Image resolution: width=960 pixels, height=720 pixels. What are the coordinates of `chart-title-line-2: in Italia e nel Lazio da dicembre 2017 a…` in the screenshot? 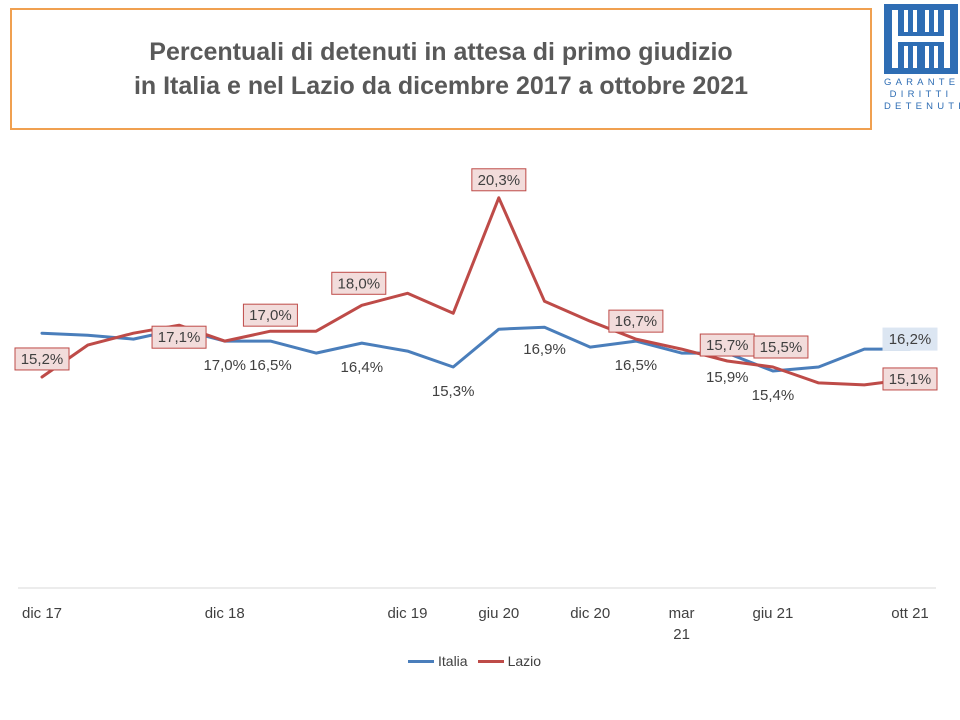 It's located at (441, 86).